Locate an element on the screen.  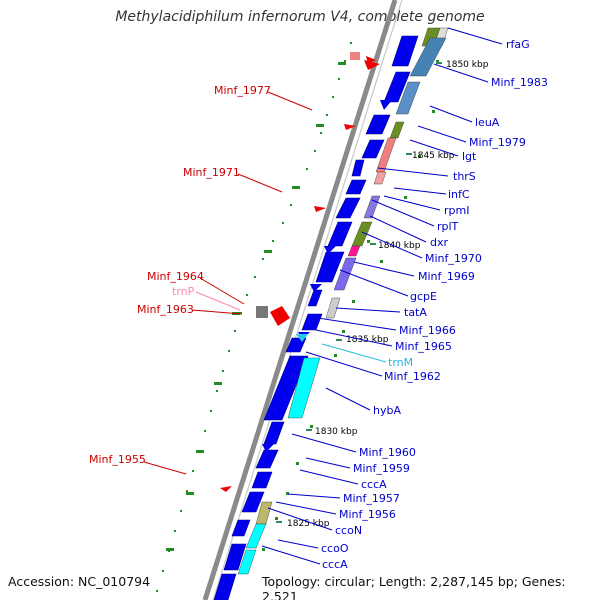
block-dxr-olive is located at coordinates (362, 234).